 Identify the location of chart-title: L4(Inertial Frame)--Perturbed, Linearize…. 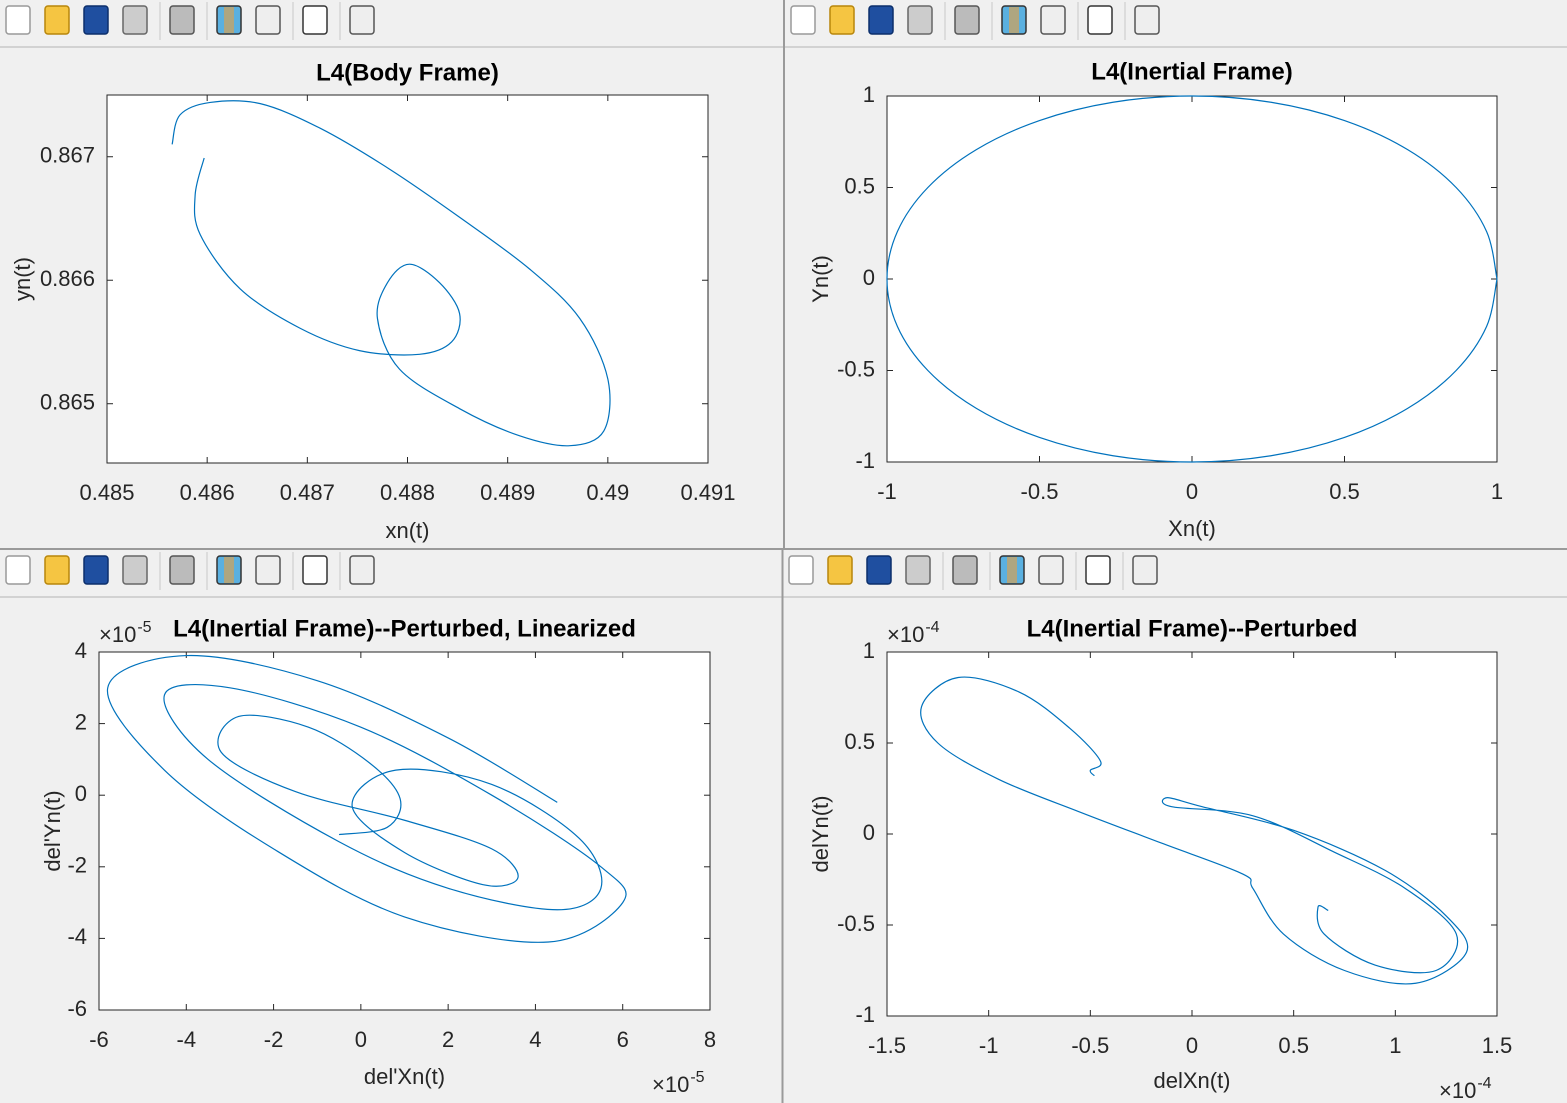
(404, 628).